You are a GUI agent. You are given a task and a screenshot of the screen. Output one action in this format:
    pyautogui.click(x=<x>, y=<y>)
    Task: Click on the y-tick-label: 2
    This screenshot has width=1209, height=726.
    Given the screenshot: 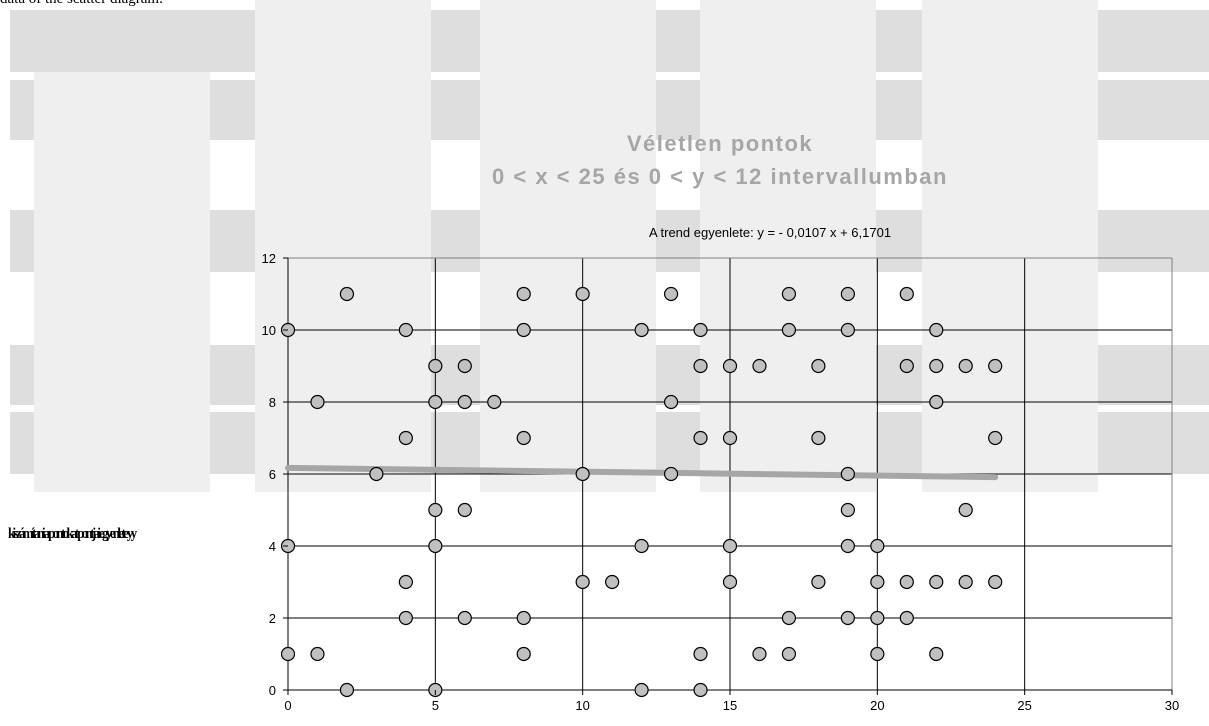 What is the action you would take?
    pyautogui.click(x=272, y=618)
    